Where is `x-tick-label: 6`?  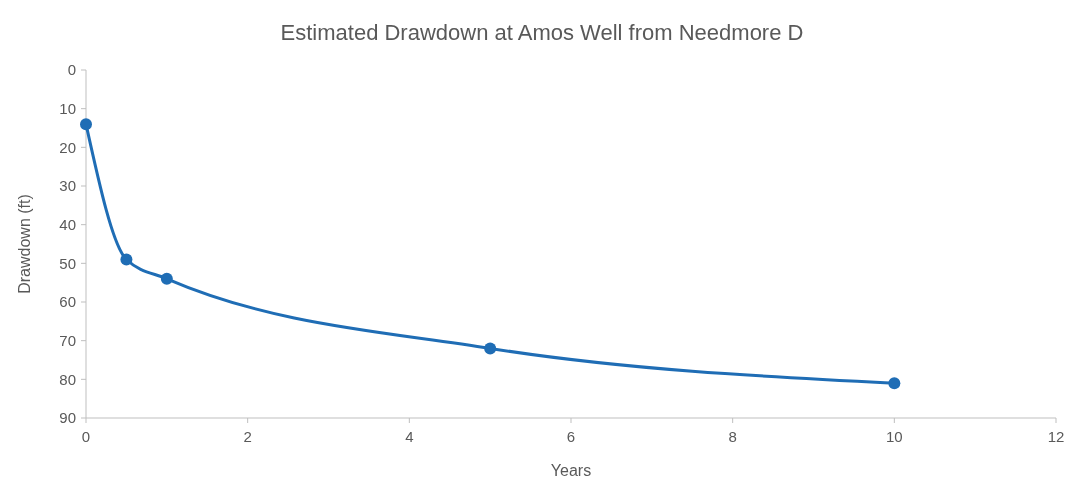
x-tick-label: 6 is located at coordinates (571, 436).